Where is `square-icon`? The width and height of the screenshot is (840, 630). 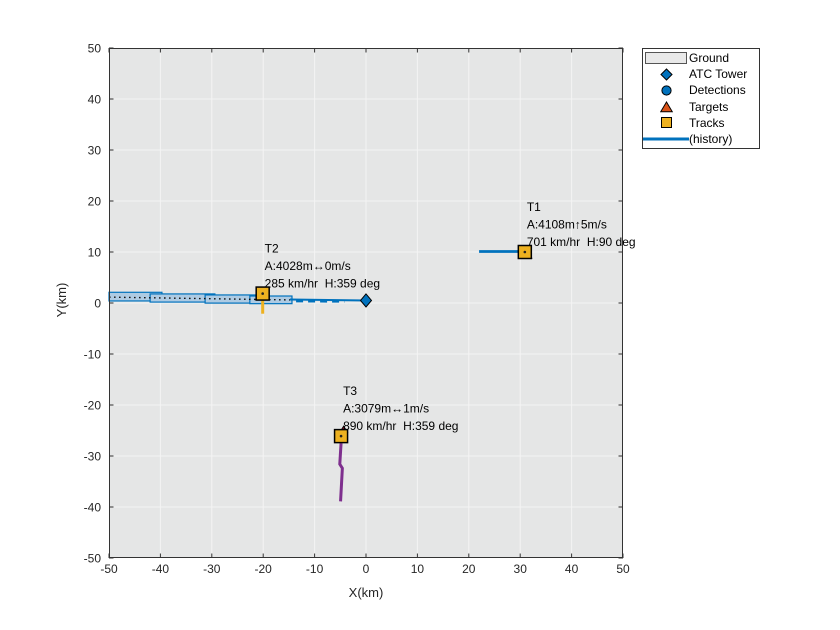 square-icon is located at coordinates (666, 122).